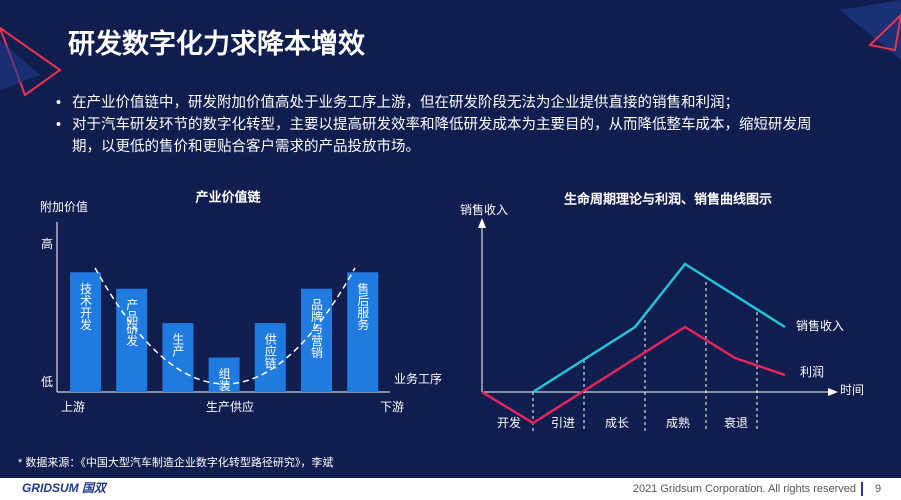 The image size is (901, 500). Describe the element at coordinates (216, 43) in the screenshot. I see `title: 研发数字化力求降本增效` at that location.